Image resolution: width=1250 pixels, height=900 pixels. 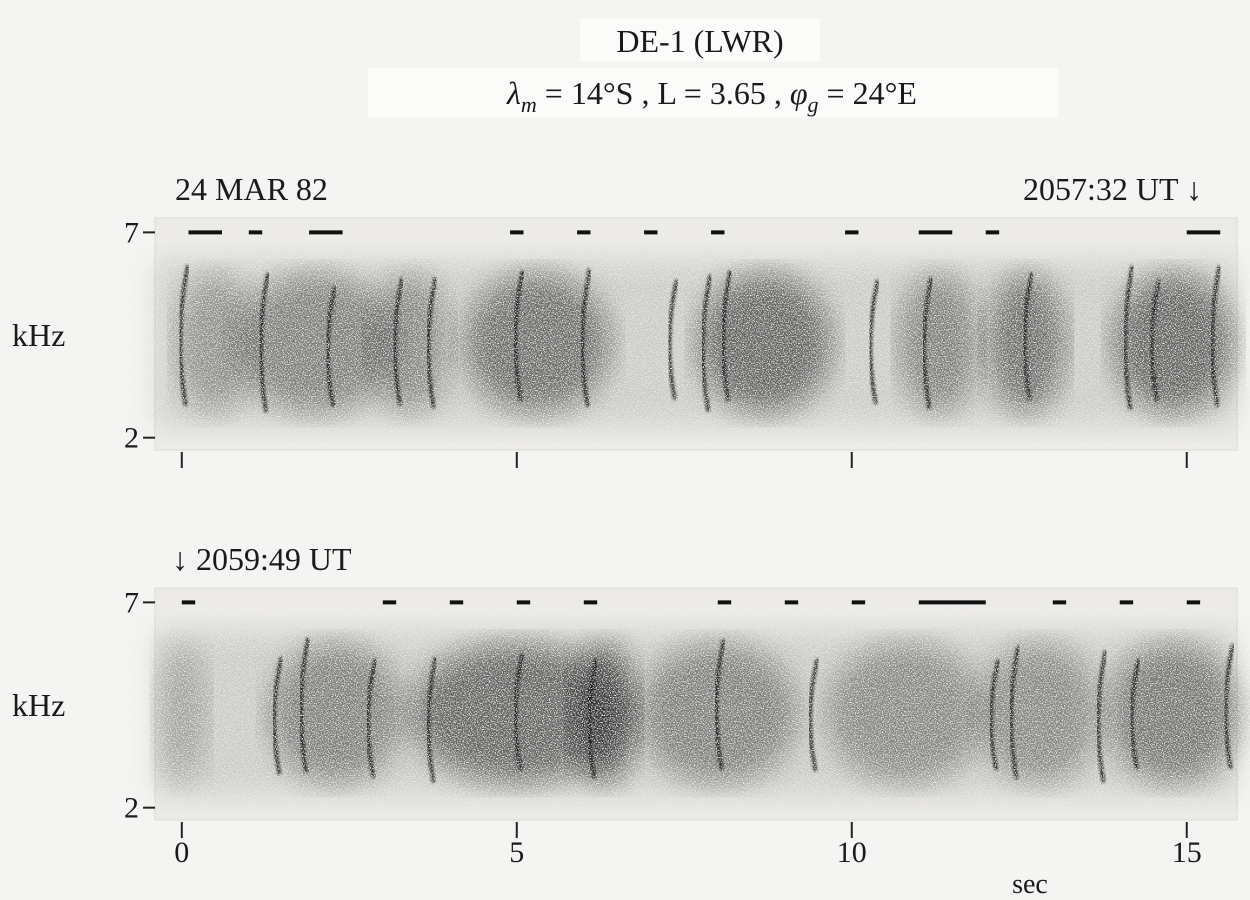 I want to click on title: DE-1 (LWR), so click(x=699, y=41).